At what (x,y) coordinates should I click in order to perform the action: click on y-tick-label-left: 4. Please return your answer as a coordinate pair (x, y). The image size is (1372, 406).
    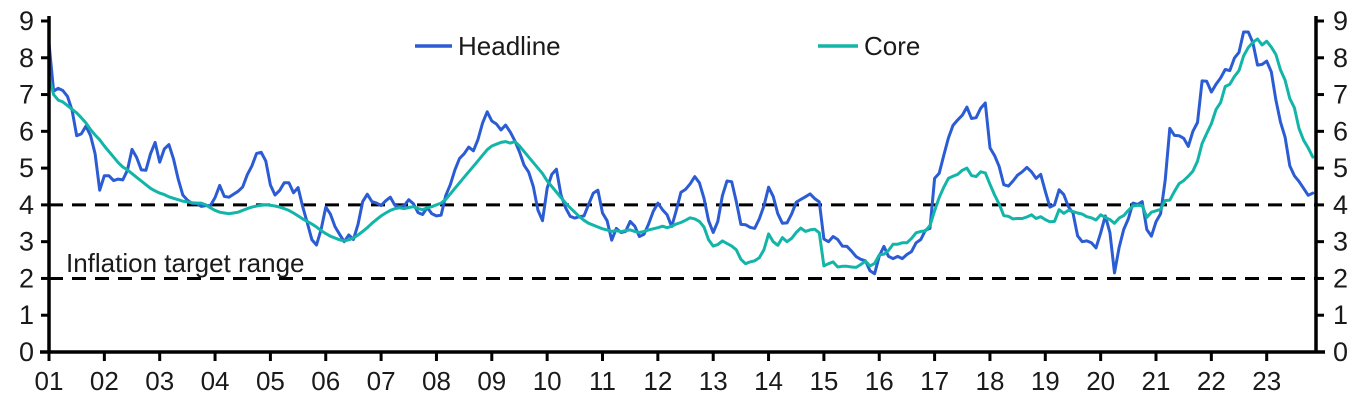
    Looking at the image, I should click on (26, 205).